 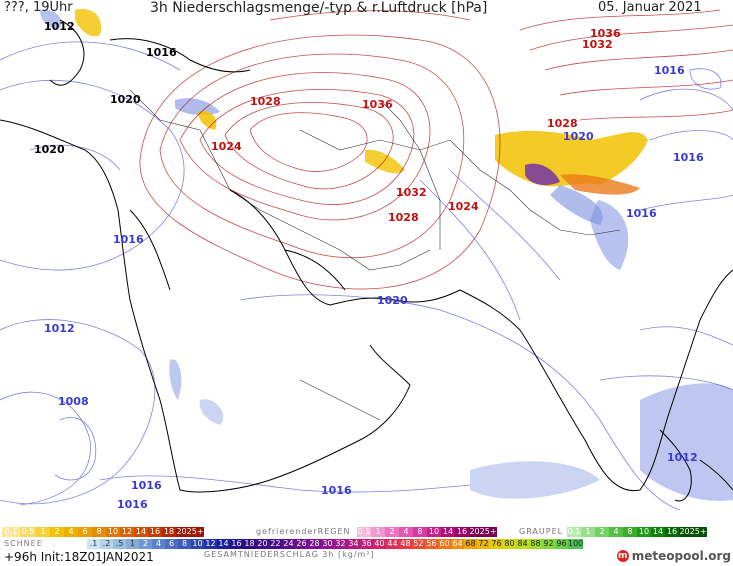 What do you see at coordinates (597, 44) in the screenshot?
I see `isobar-label: 1032` at bounding box center [597, 44].